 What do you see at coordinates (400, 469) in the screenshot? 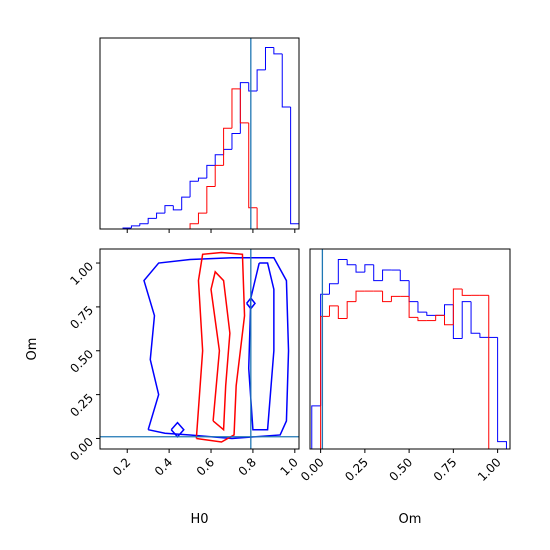
I see `x-tick-label: 0.50` at bounding box center [400, 469].